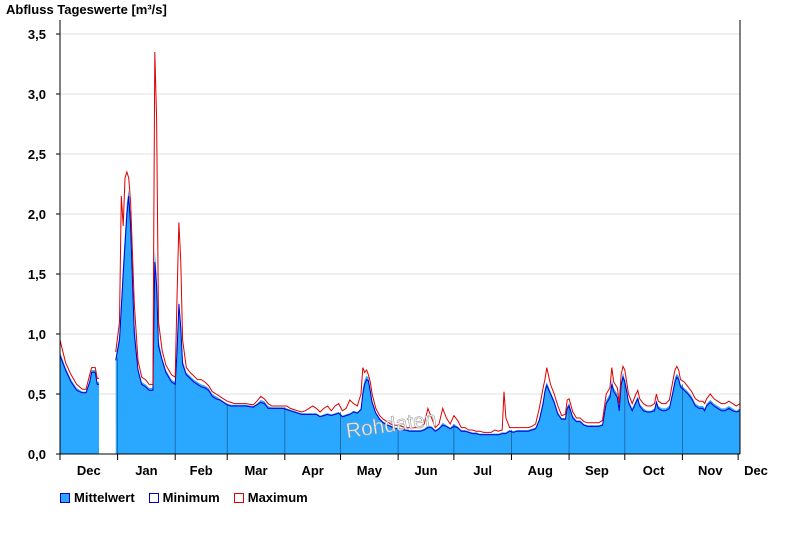  What do you see at coordinates (37, 274) in the screenshot?
I see `y-tick-label: 1,5` at bounding box center [37, 274].